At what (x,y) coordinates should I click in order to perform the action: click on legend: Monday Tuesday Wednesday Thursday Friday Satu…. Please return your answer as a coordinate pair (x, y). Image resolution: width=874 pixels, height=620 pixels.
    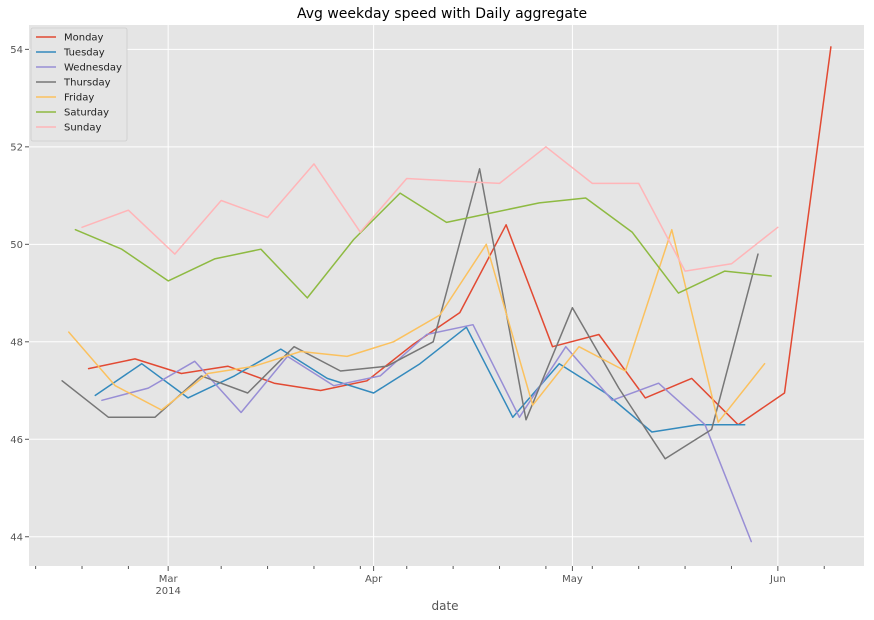
    Looking at the image, I should click on (79, 84).